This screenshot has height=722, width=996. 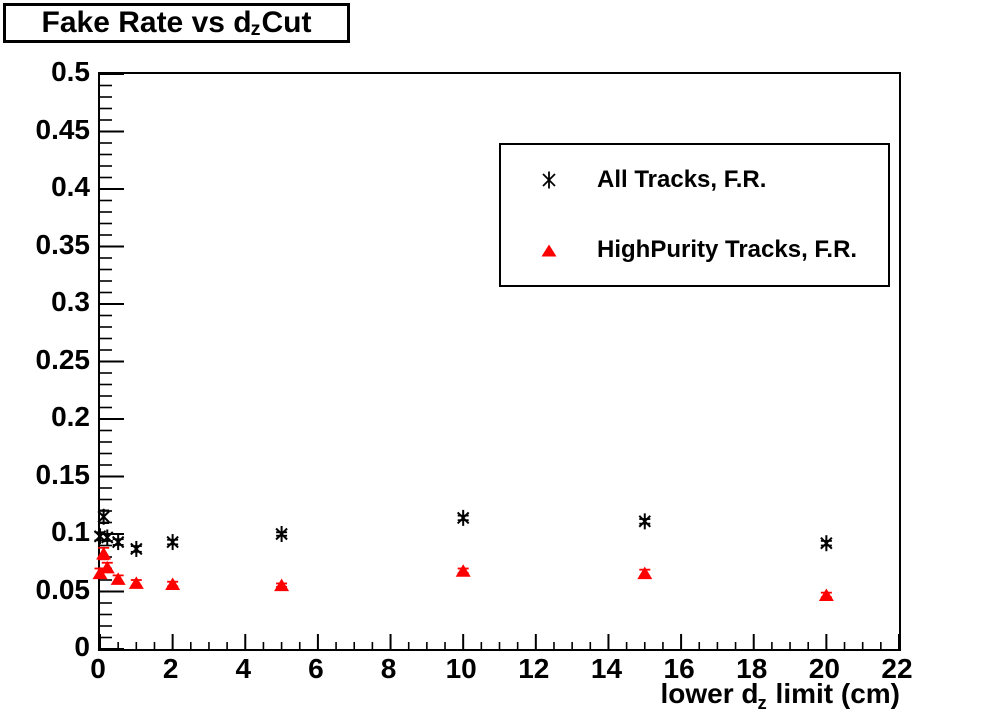 I want to click on y-tick-label: 0.5, so click(x=70, y=71).